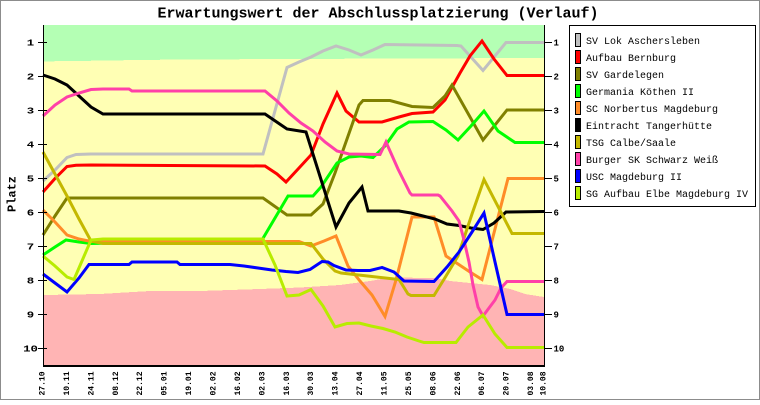 The height and width of the screenshot is (405, 760). What do you see at coordinates (649, 127) in the screenshot?
I see `svg-text: Eintracht Tangerhütte` at bounding box center [649, 127].